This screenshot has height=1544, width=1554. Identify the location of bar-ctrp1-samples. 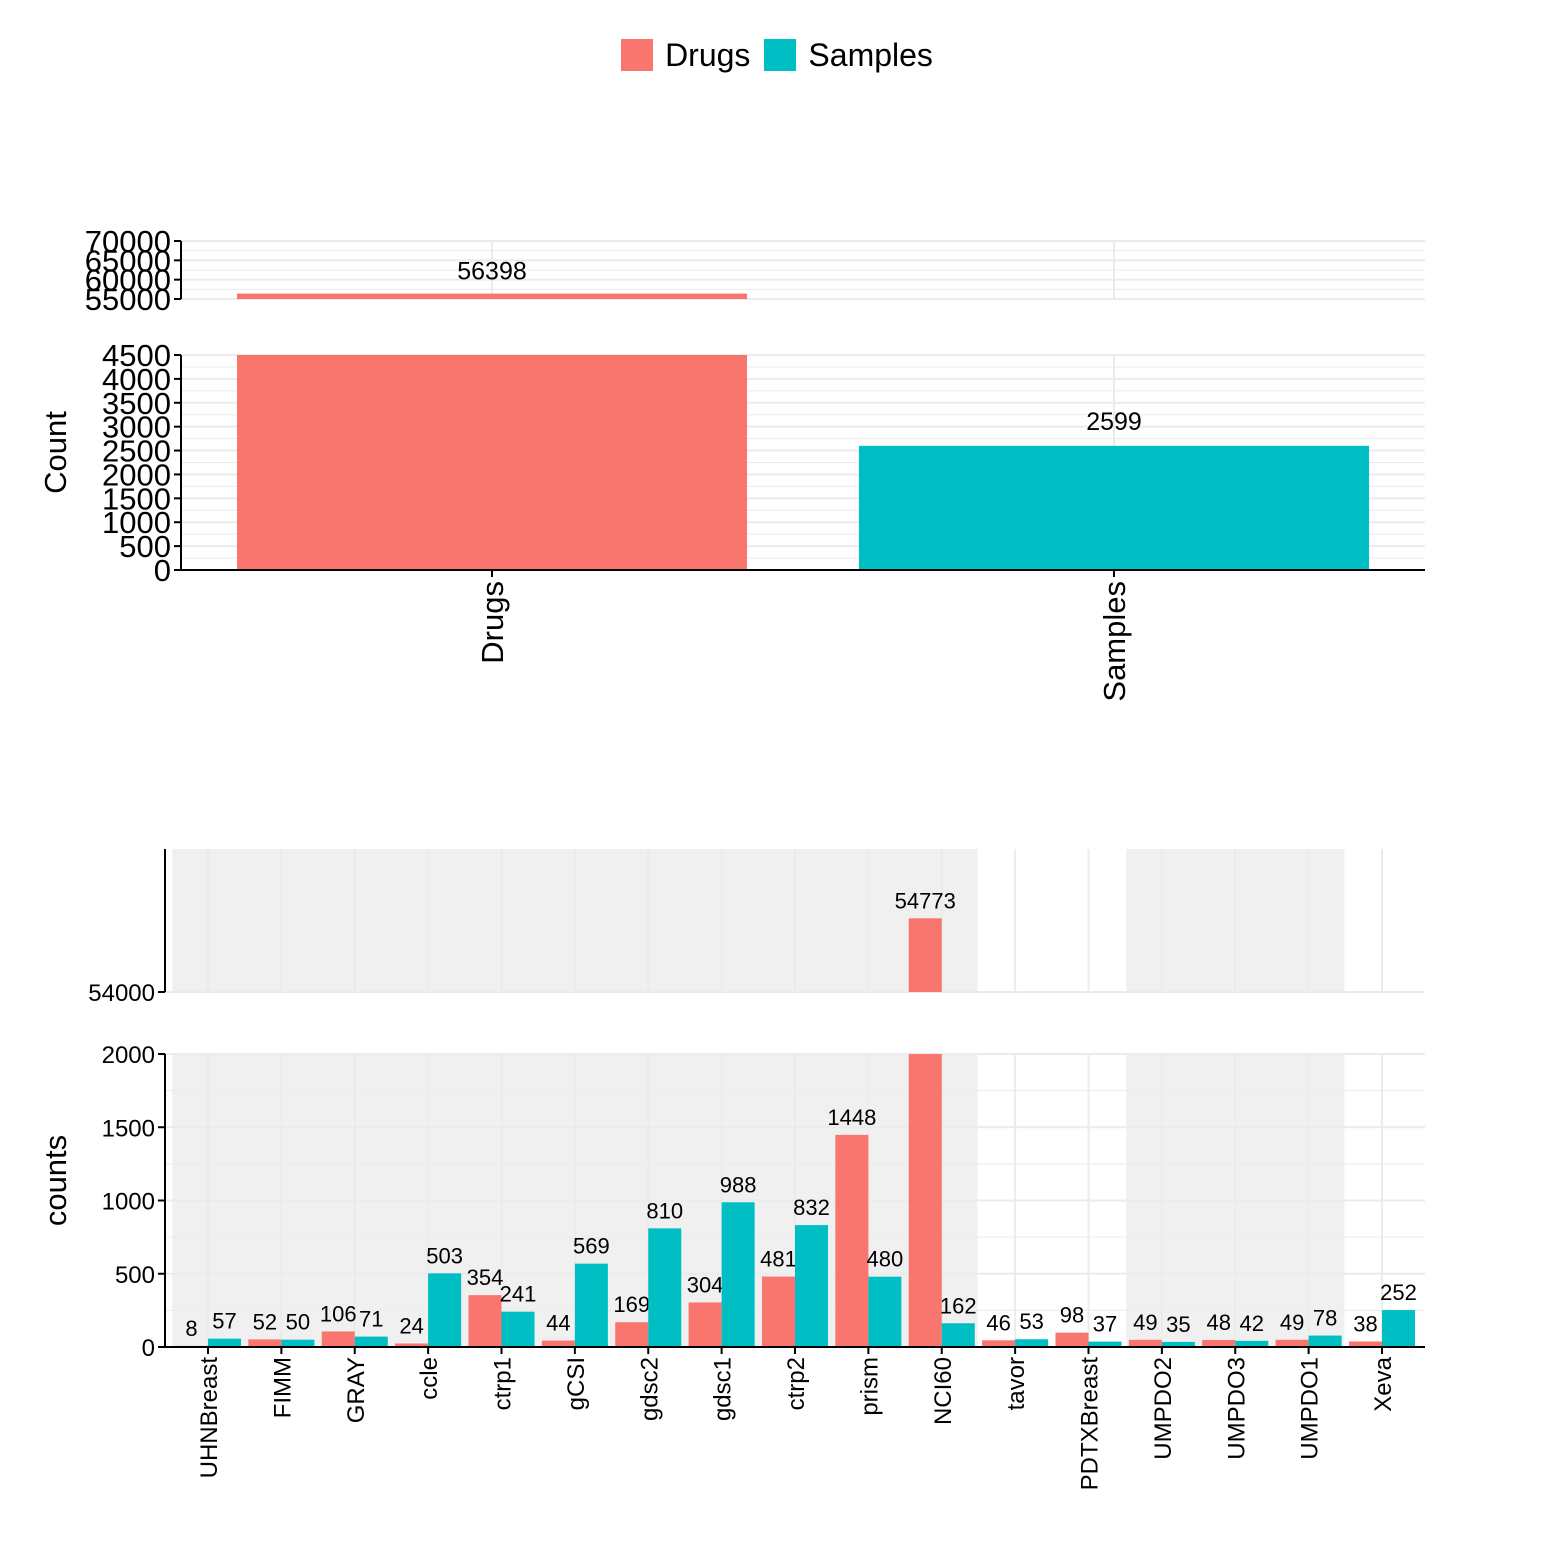
(518, 1329).